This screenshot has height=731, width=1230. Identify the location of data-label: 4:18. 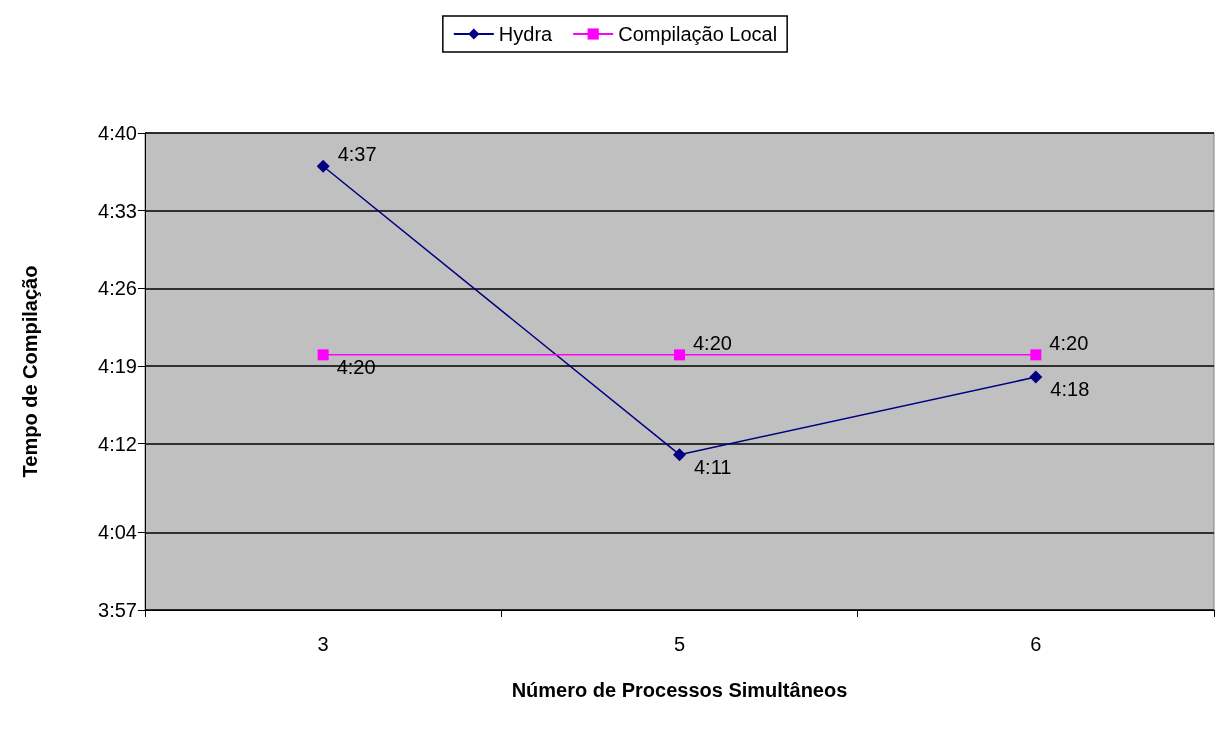
(1070, 389).